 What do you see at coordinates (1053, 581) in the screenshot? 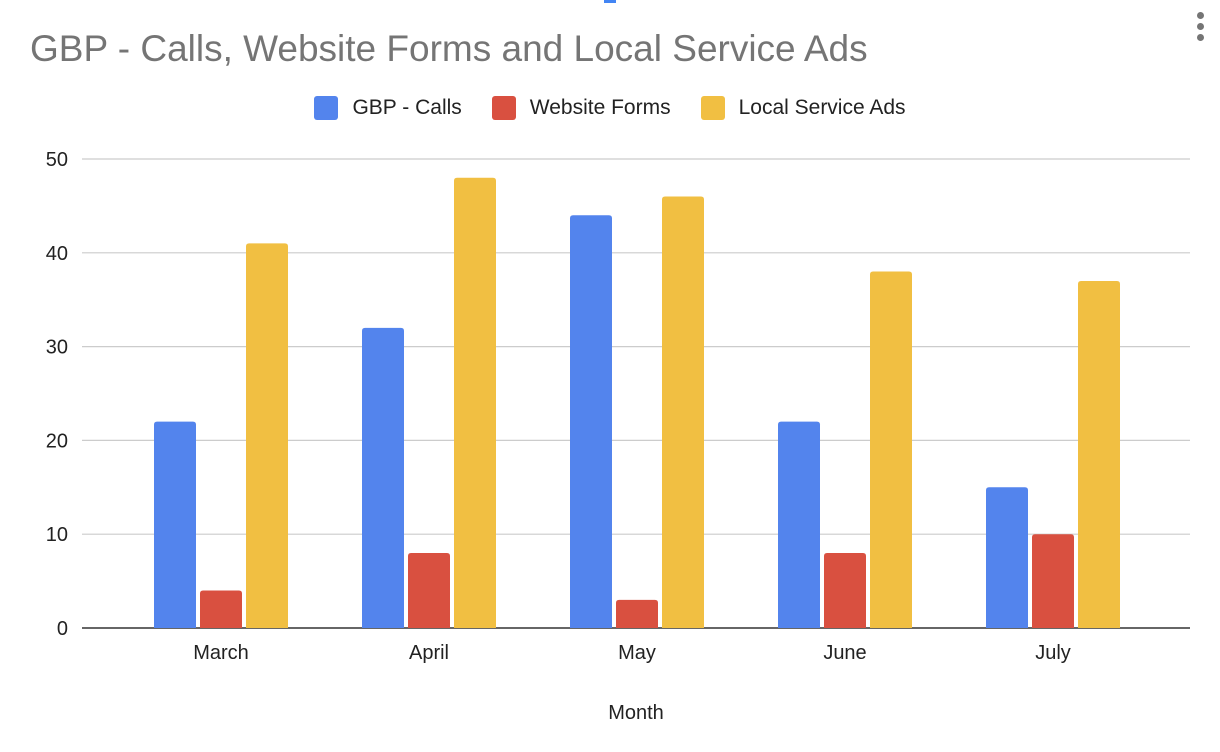
I see `bar-website-forms-july` at bounding box center [1053, 581].